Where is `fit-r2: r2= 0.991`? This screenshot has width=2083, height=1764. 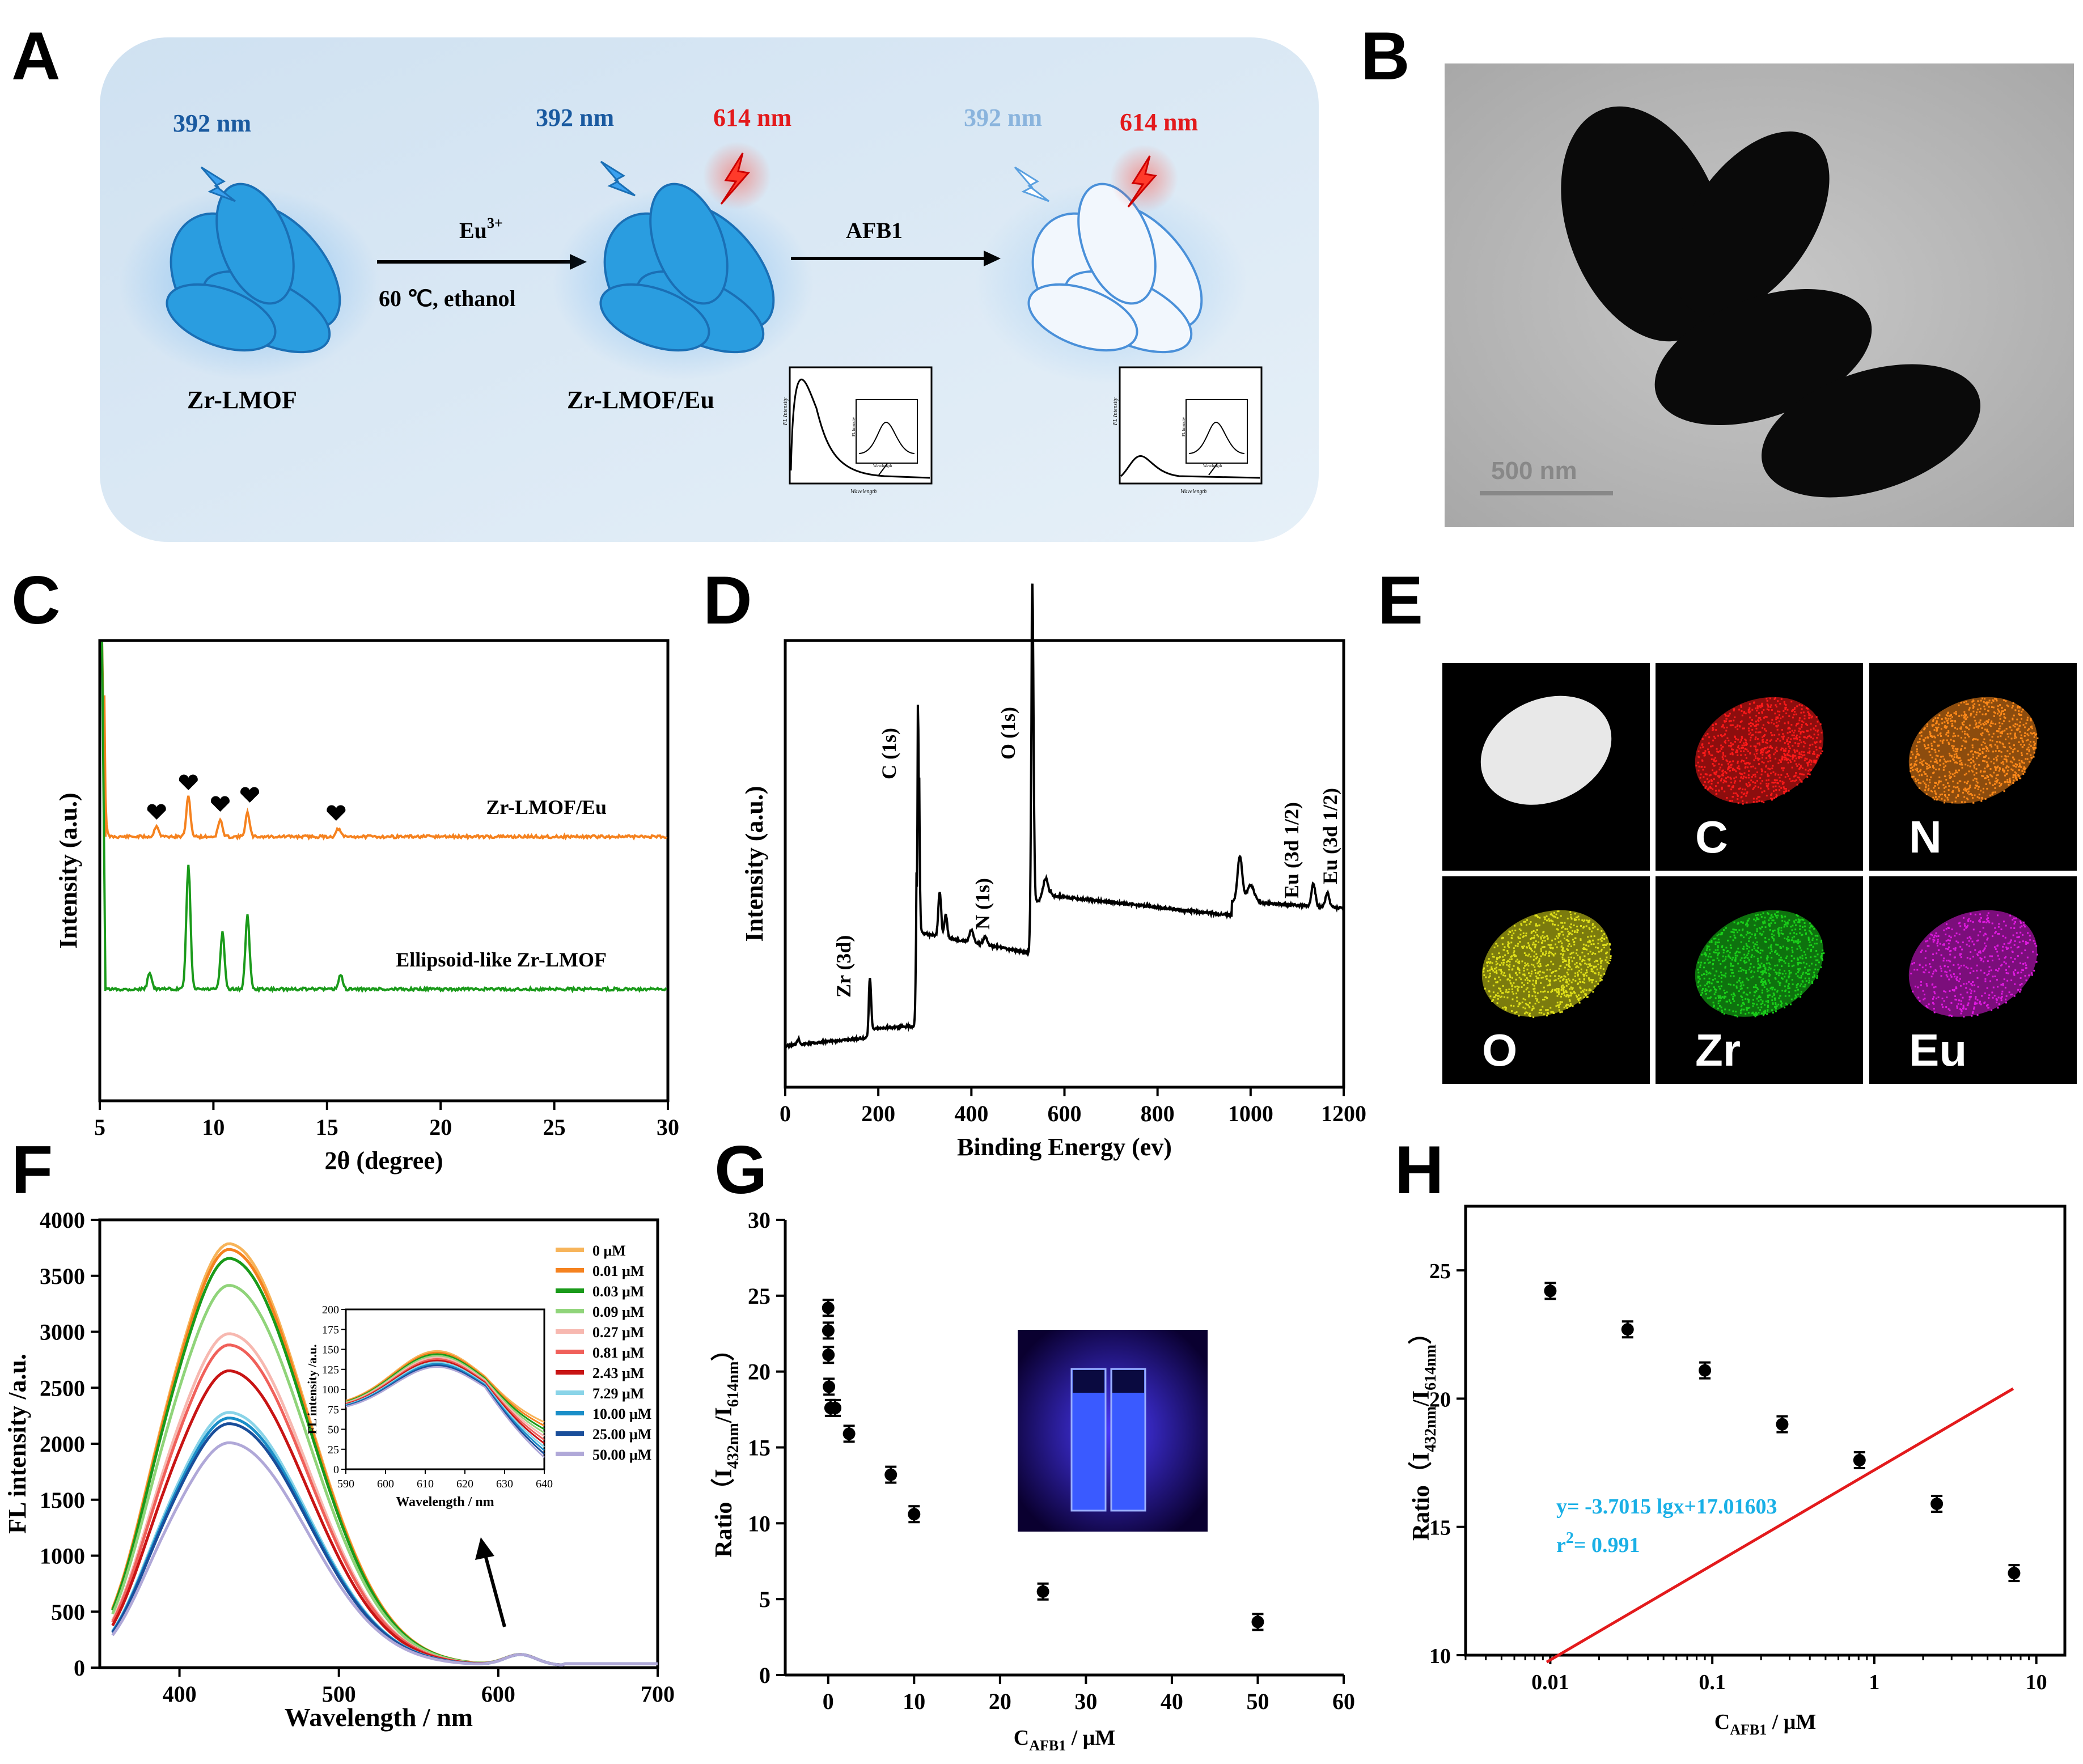
fit-r2: r2= 0.991 is located at coordinates (1598, 1543).